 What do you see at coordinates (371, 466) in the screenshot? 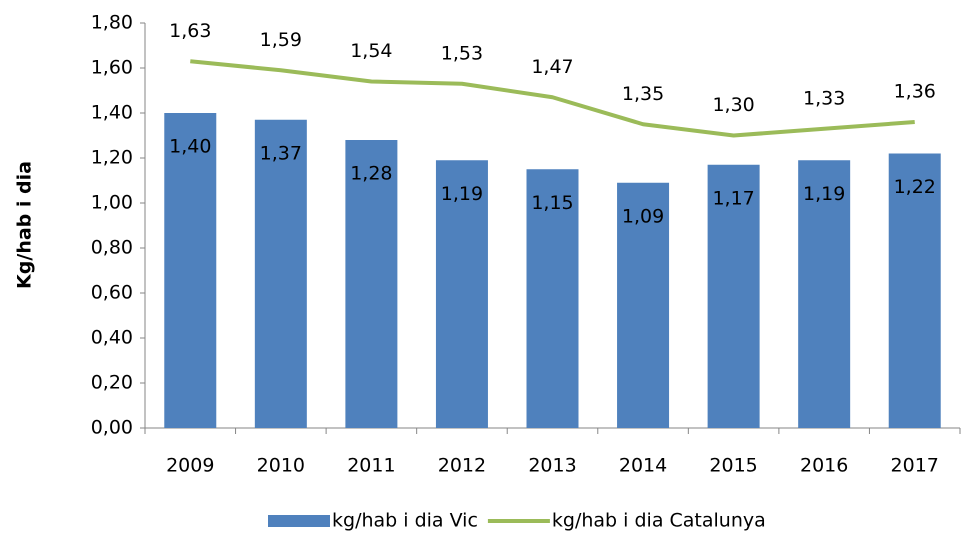
I see `x-tick-label: 2011` at bounding box center [371, 466].